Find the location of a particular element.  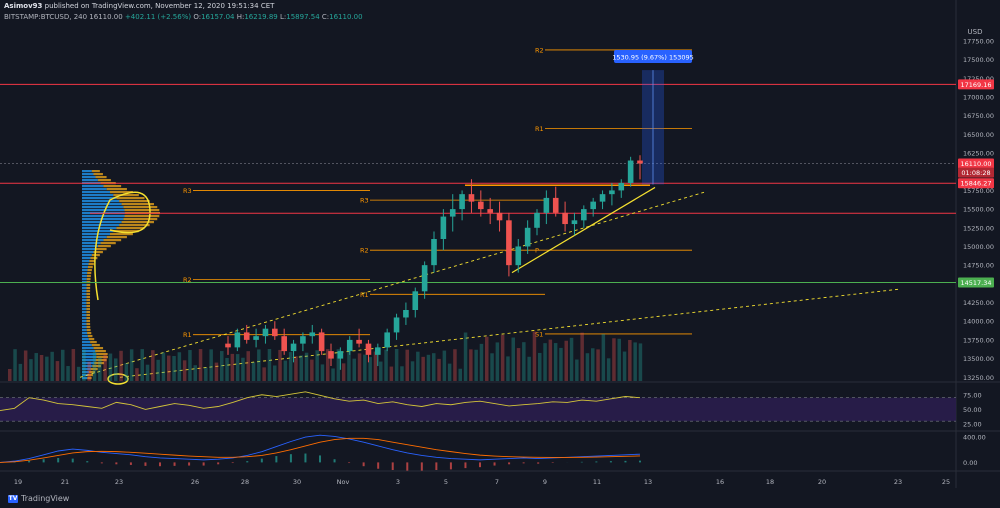

resistance-price-badge: 17169.16 is located at coordinates (975, 85).